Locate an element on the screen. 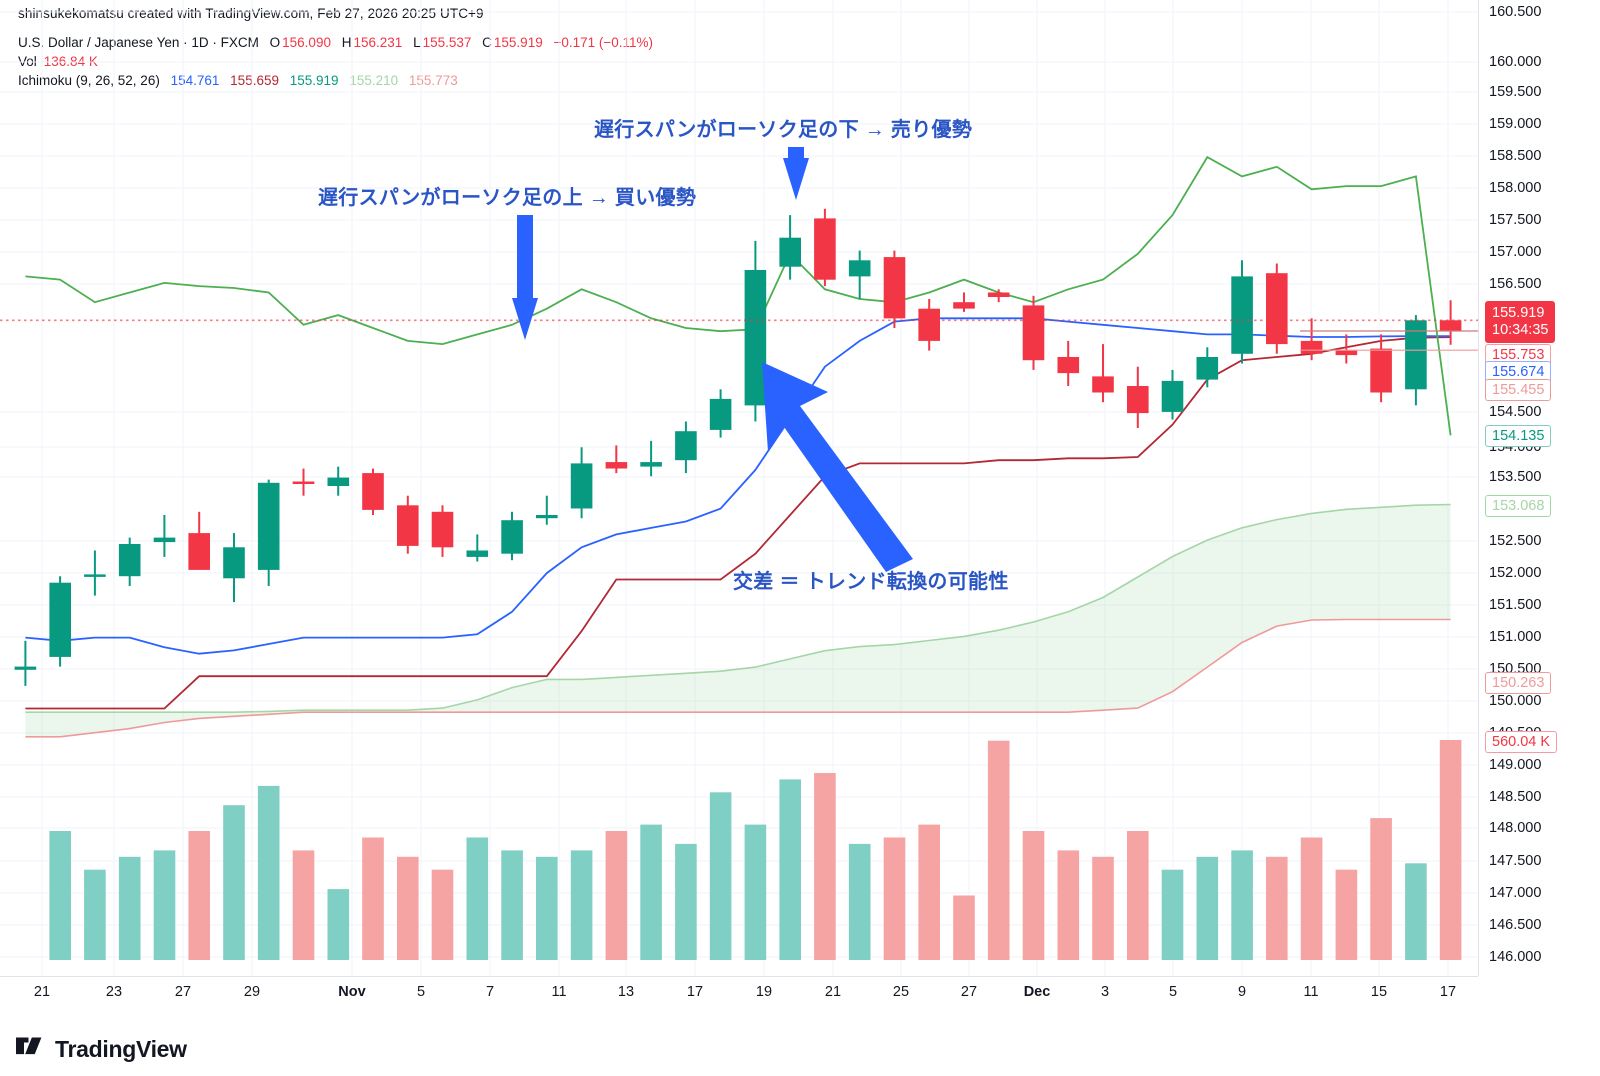 Image resolution: width=1600 pixels, height=1076 pixels. price-axis-tick: 158.000 is located at coordinates (1515, 188).